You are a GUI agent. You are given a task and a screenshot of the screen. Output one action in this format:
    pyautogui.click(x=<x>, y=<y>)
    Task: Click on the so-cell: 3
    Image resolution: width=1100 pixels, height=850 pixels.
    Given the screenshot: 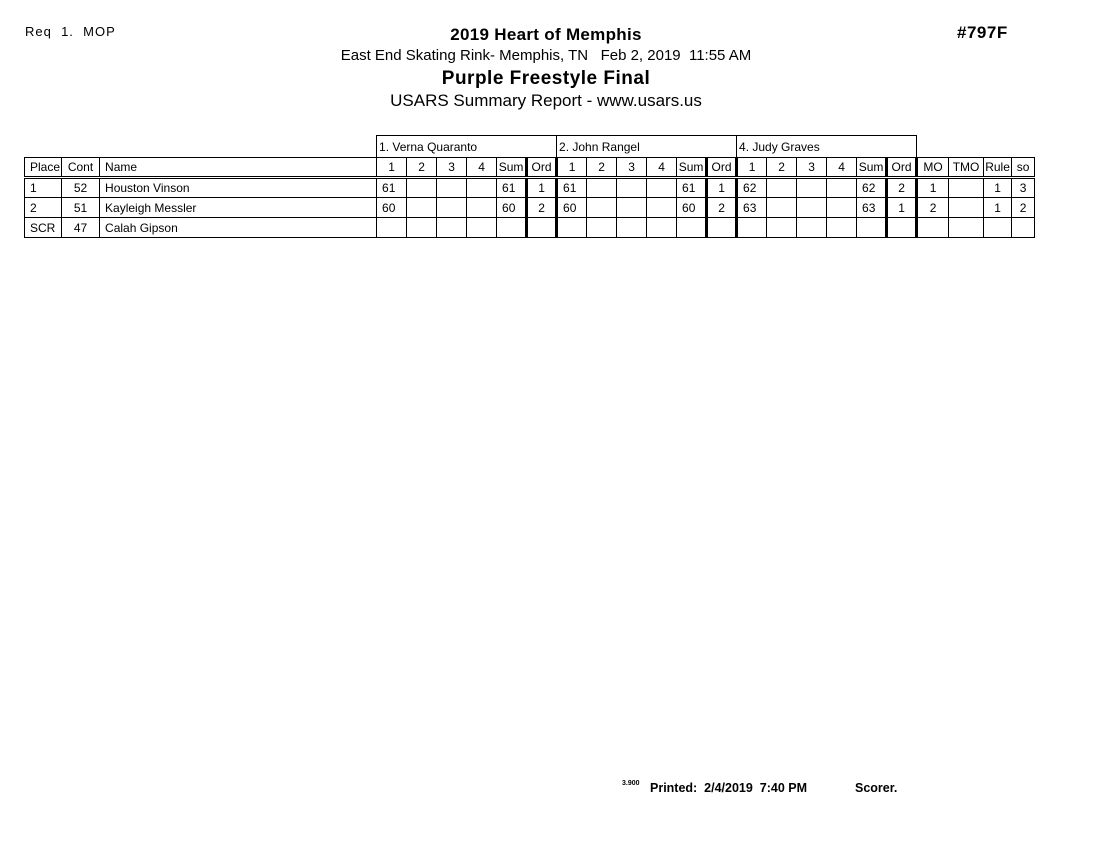 What is the action you would take?
    pyautogui.click(x=1023, y=187)
    